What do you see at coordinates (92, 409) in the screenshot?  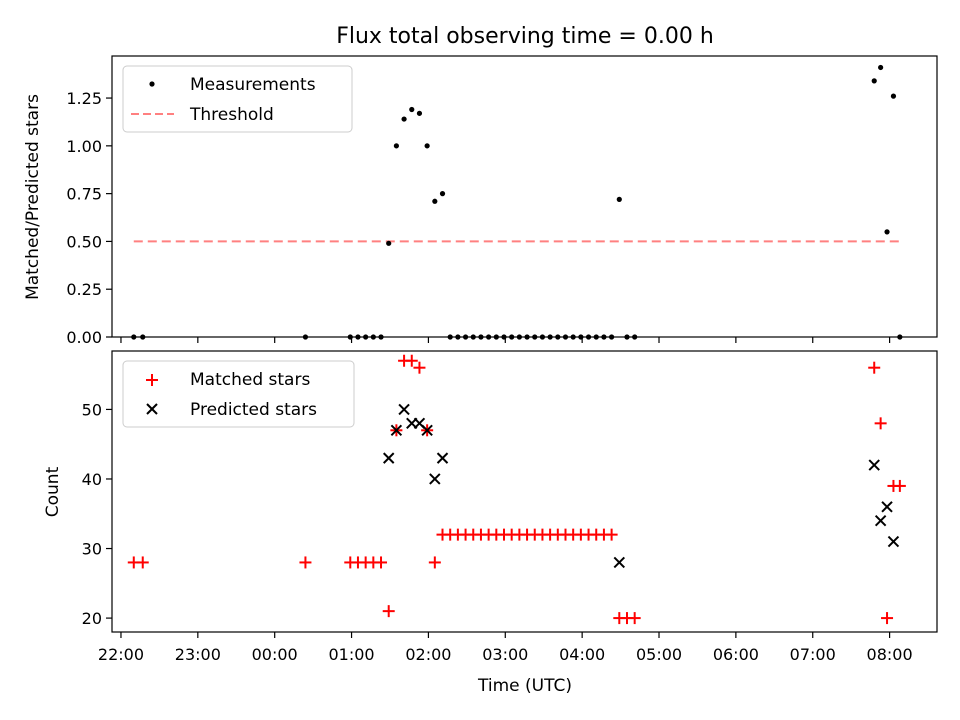 I see `bottom-y-tick-label: 50` at bounding box center [92, 409].